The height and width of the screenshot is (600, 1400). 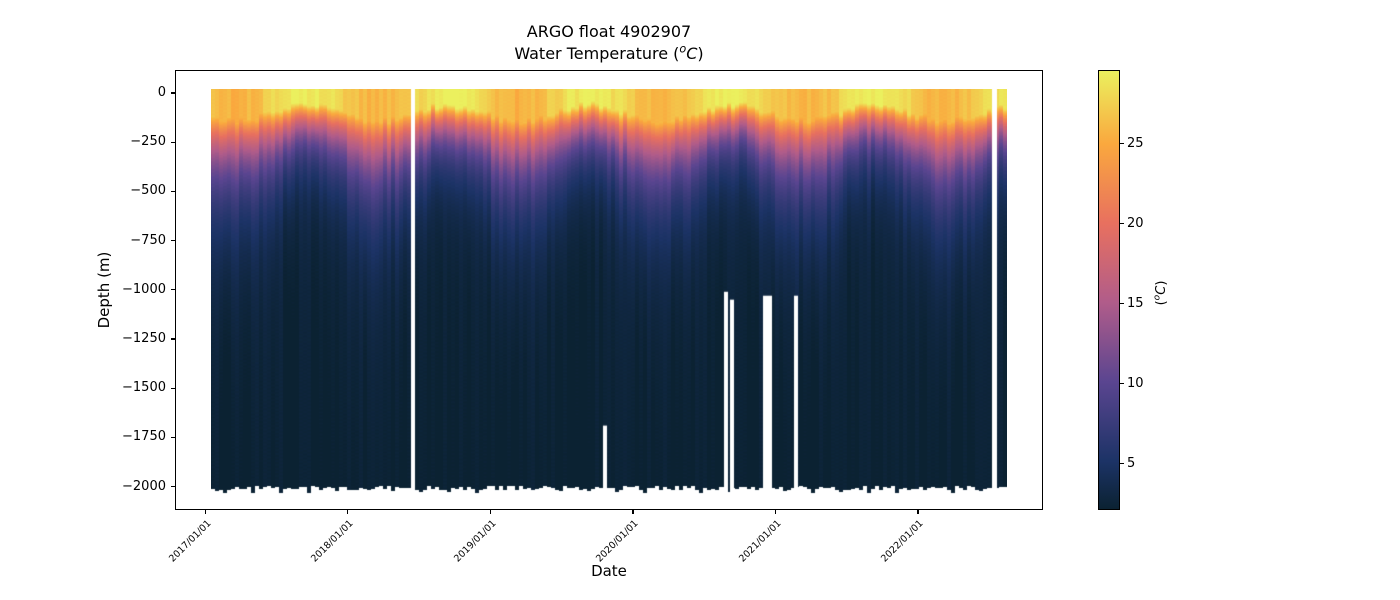 What do you see at coordinates (1161, 283) in the screenshot?
I see `cbar-close: )` at bounding box center [1161, 283].